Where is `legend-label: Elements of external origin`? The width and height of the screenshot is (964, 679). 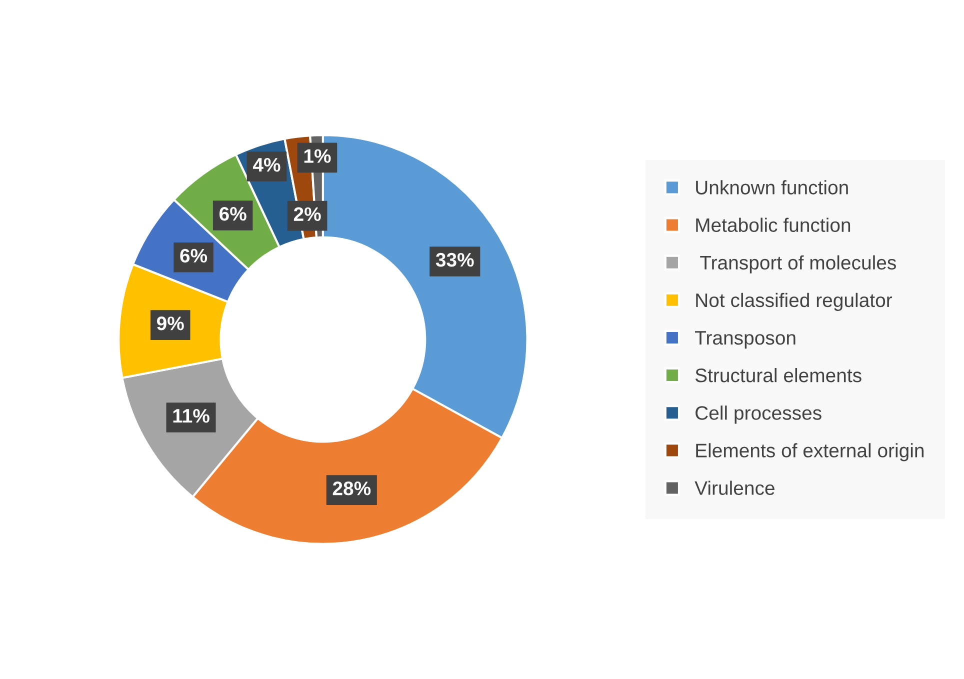 legend-label: Elements of external origin is located at coordinates (810, 452).